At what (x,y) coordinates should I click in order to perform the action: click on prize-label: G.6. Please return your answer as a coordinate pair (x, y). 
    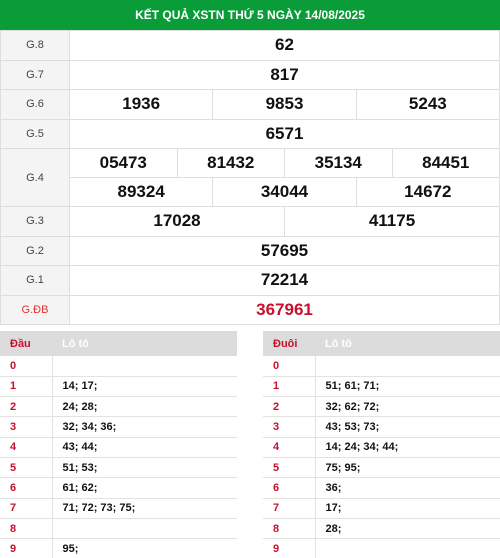
    Looking at the image, I should click on (35, 104).